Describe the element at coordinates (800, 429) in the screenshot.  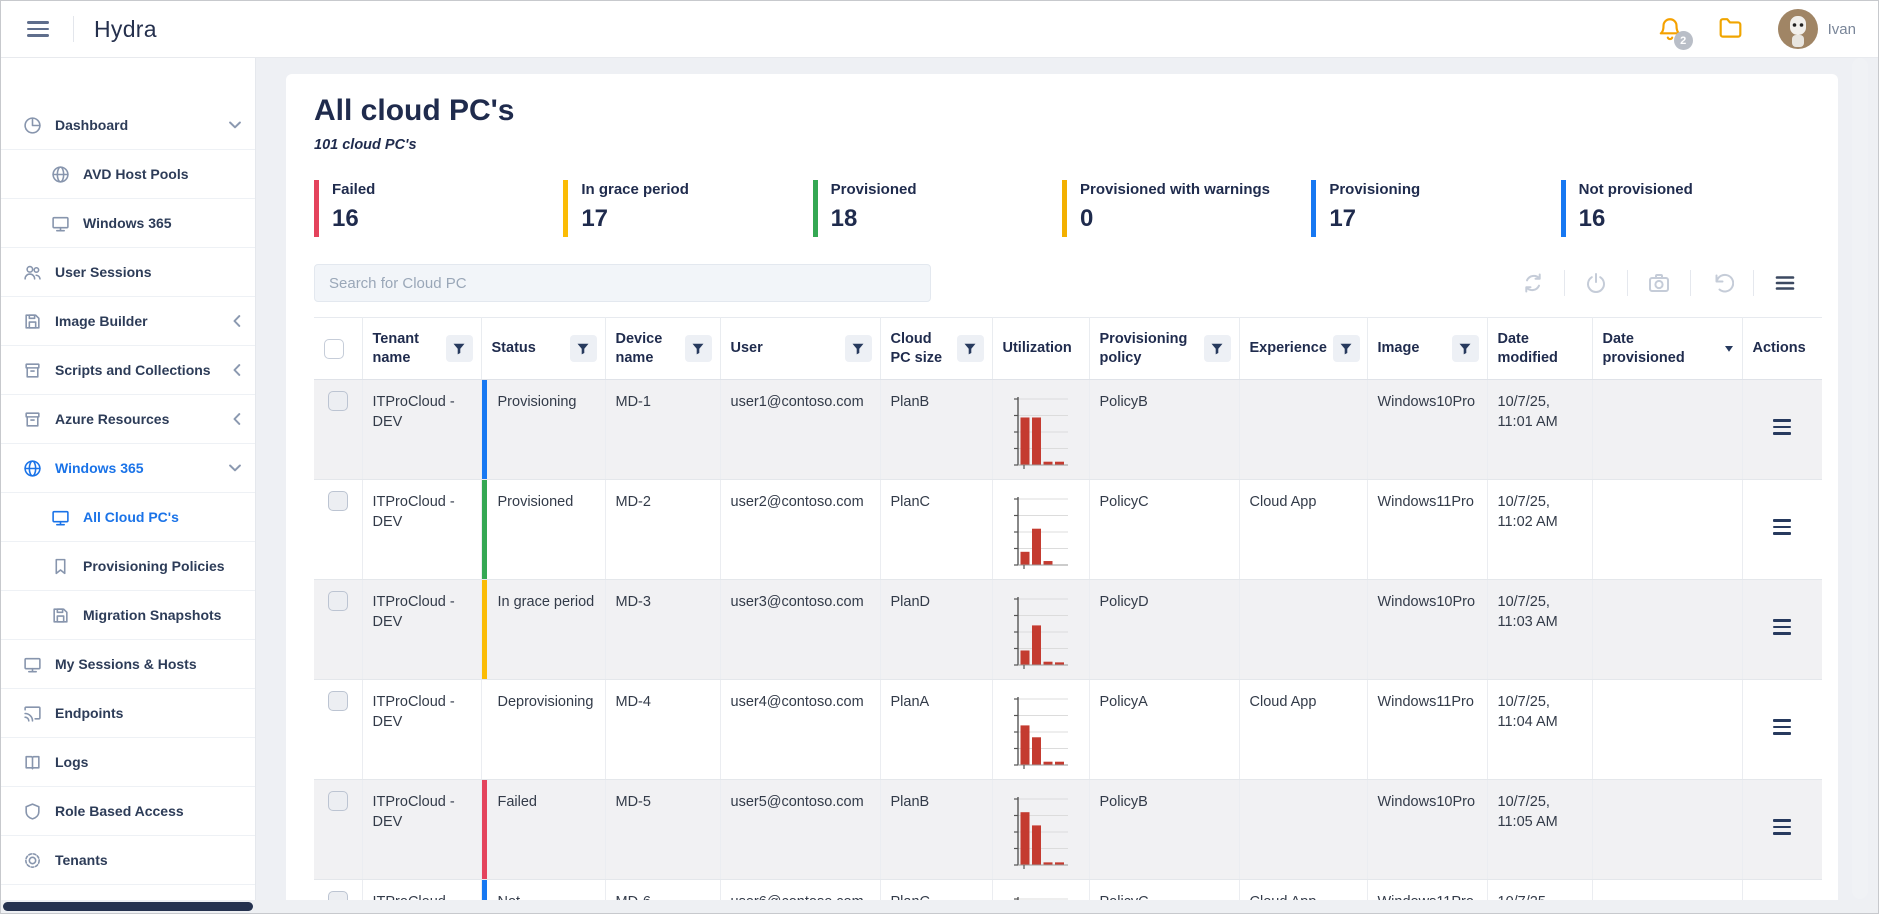
I see `cell-user: user1@contoso.com` at that location.